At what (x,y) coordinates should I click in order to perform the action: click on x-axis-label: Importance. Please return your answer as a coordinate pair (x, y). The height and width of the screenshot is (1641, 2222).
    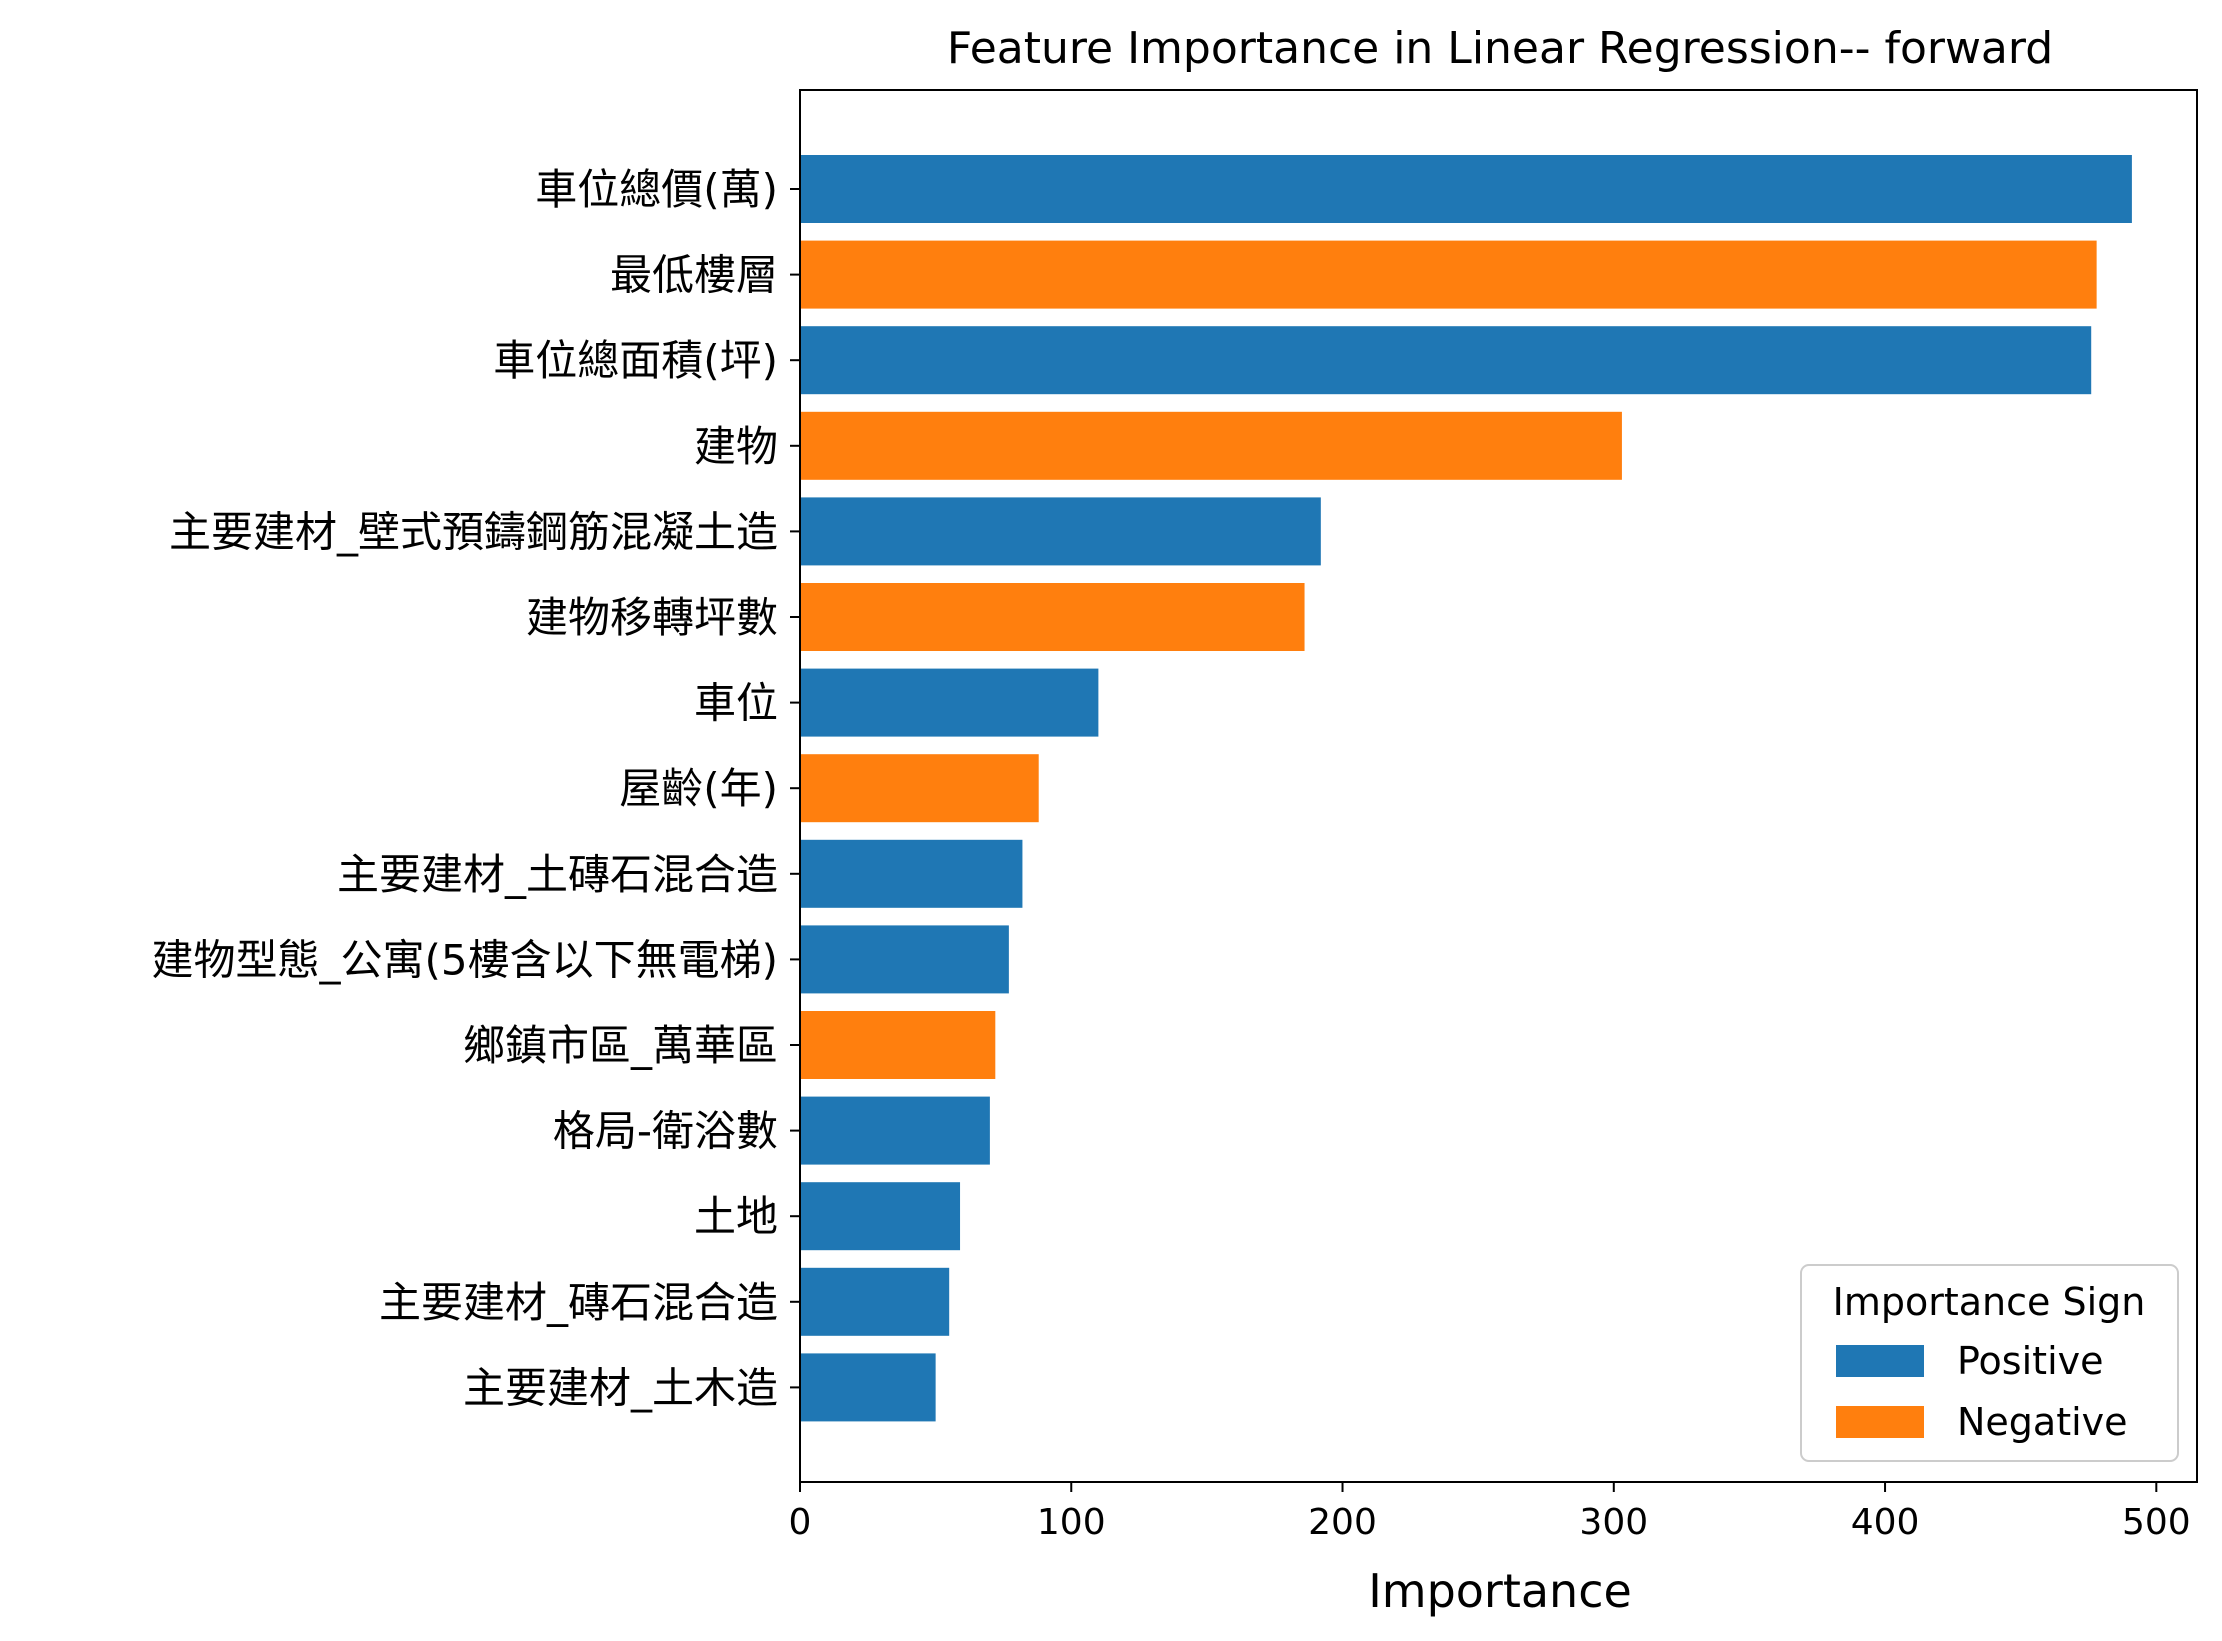
    Looking at the image, I should click on (1500, 1591).